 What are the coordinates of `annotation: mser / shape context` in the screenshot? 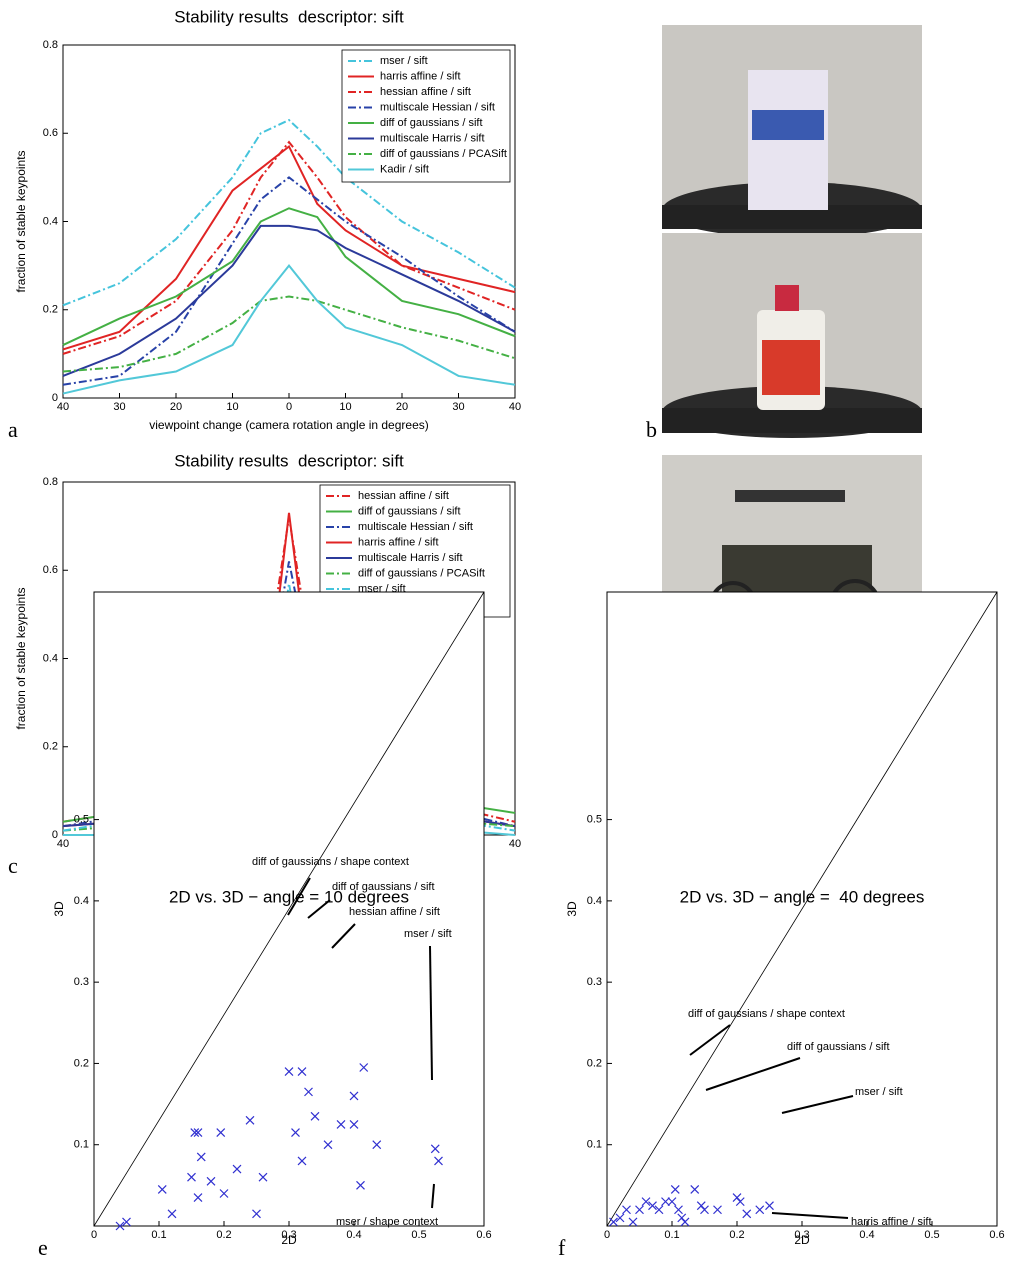 It's located at (387, 1222).